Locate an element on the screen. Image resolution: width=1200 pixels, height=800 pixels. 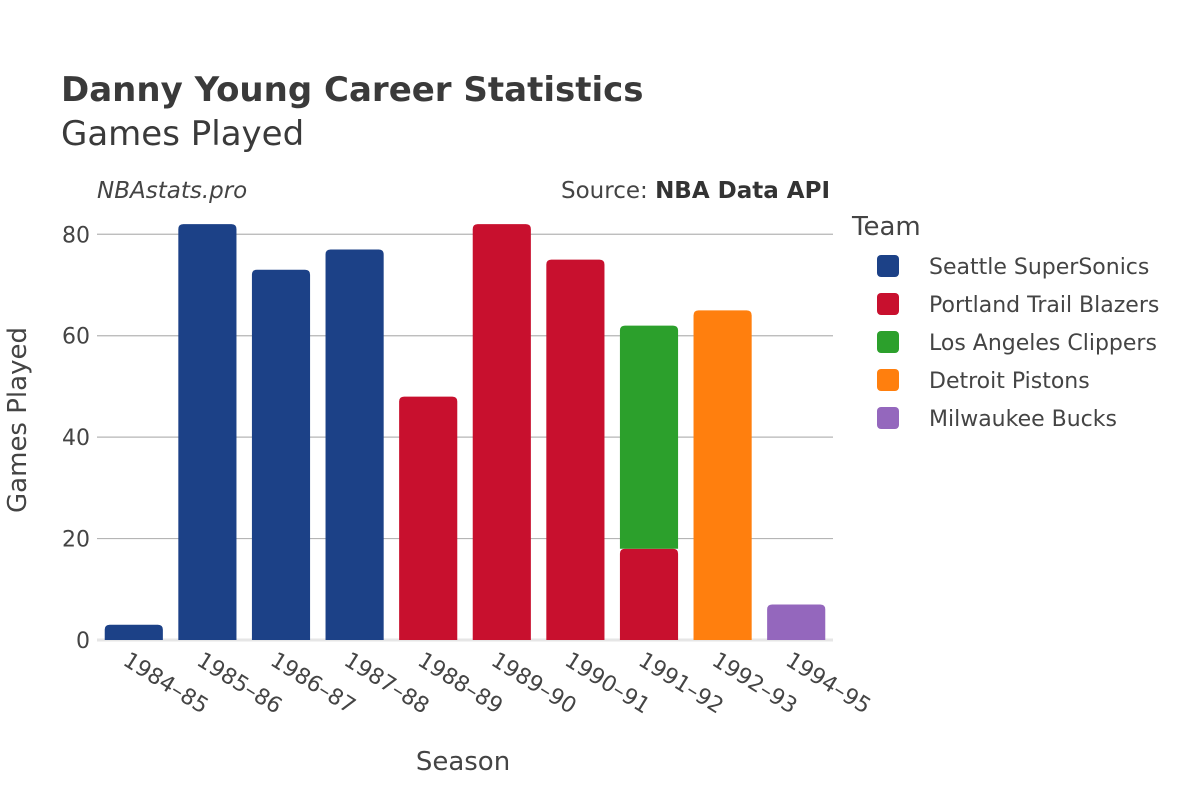
site-credit: NBAstats.pro is located at coordinates (172, 191).